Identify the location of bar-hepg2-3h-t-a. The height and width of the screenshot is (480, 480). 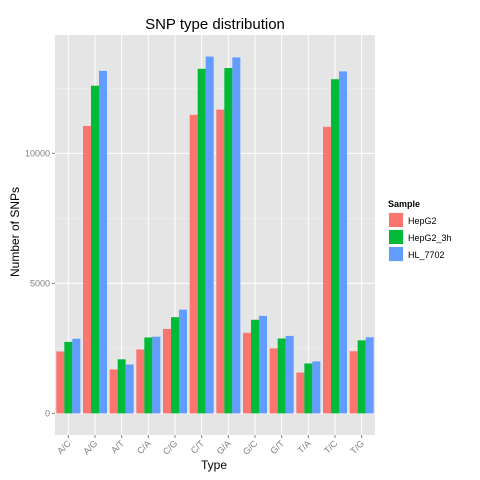
(308, 388).